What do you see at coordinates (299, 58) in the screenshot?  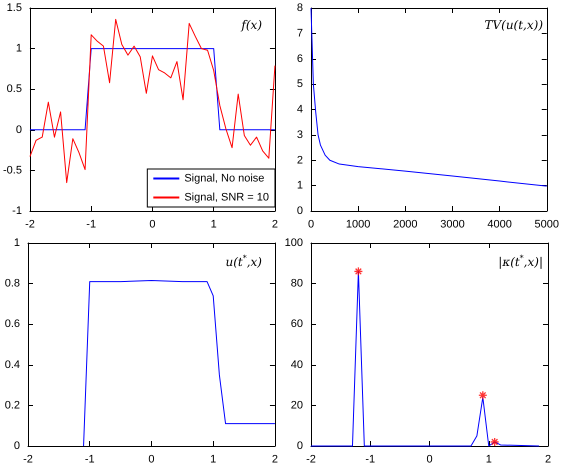 I see `y-tick-label: 6` at bounding box center [299, 58].